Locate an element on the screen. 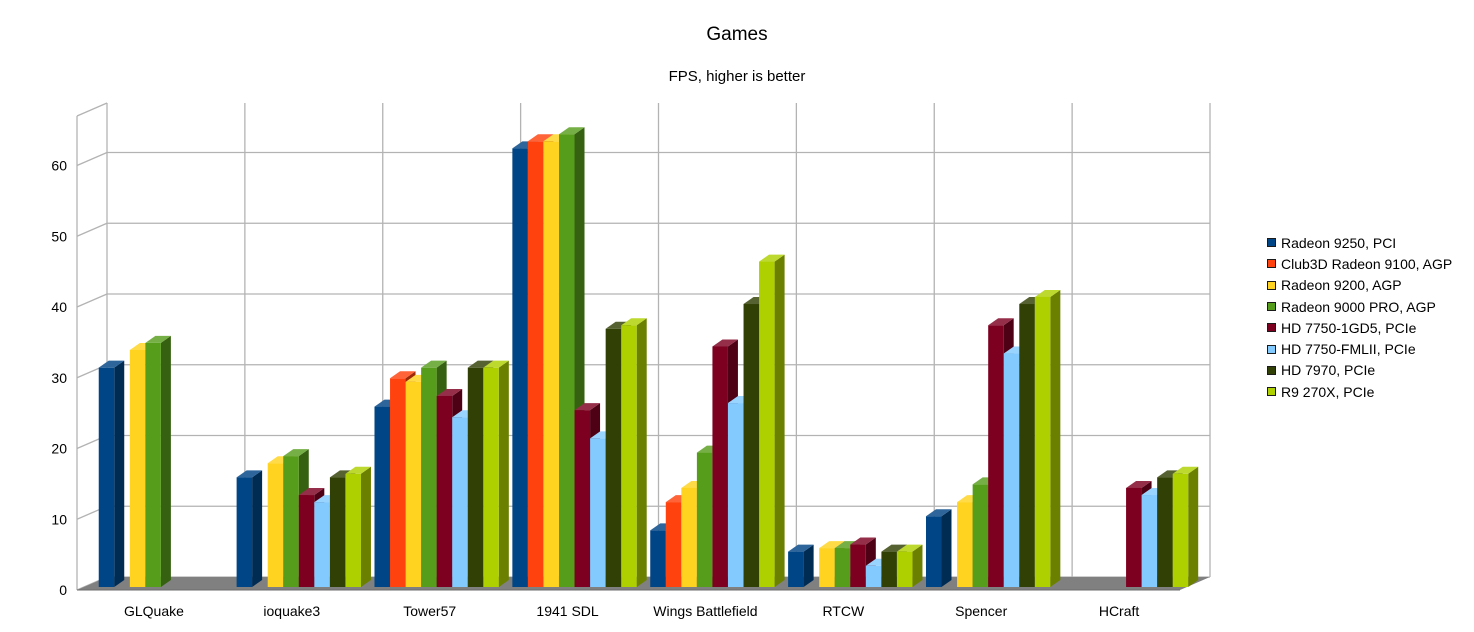 The width and height of the screenshot is (1474, 632). legend-item: HD 7750-FMLII, PCIe is located at coordinates (1359, 348).